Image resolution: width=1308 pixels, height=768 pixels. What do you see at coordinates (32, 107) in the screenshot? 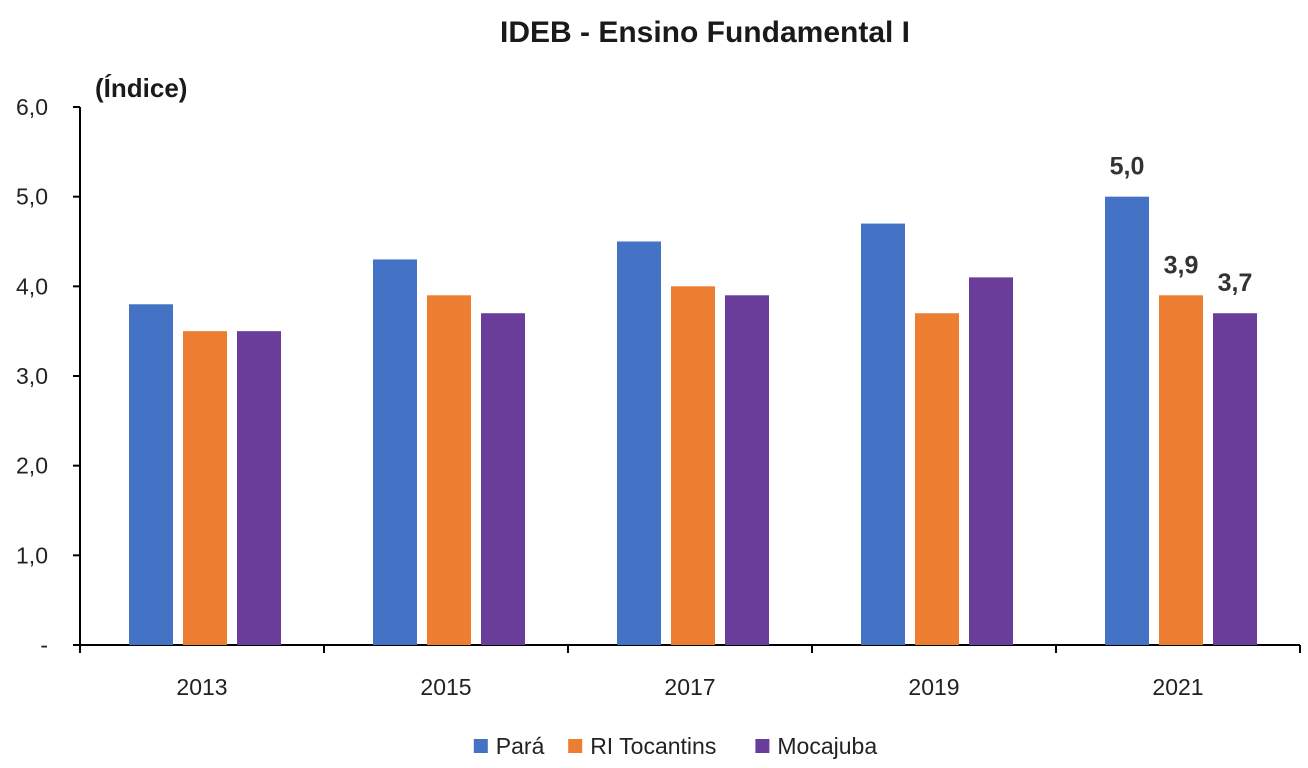
I see `y-tick-label: 6,0` at bounding box center [32, 107].